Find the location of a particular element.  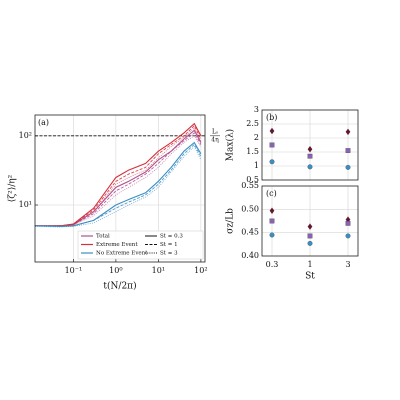

y-tick-label: 0.45 is located at coordinates (250, 232).